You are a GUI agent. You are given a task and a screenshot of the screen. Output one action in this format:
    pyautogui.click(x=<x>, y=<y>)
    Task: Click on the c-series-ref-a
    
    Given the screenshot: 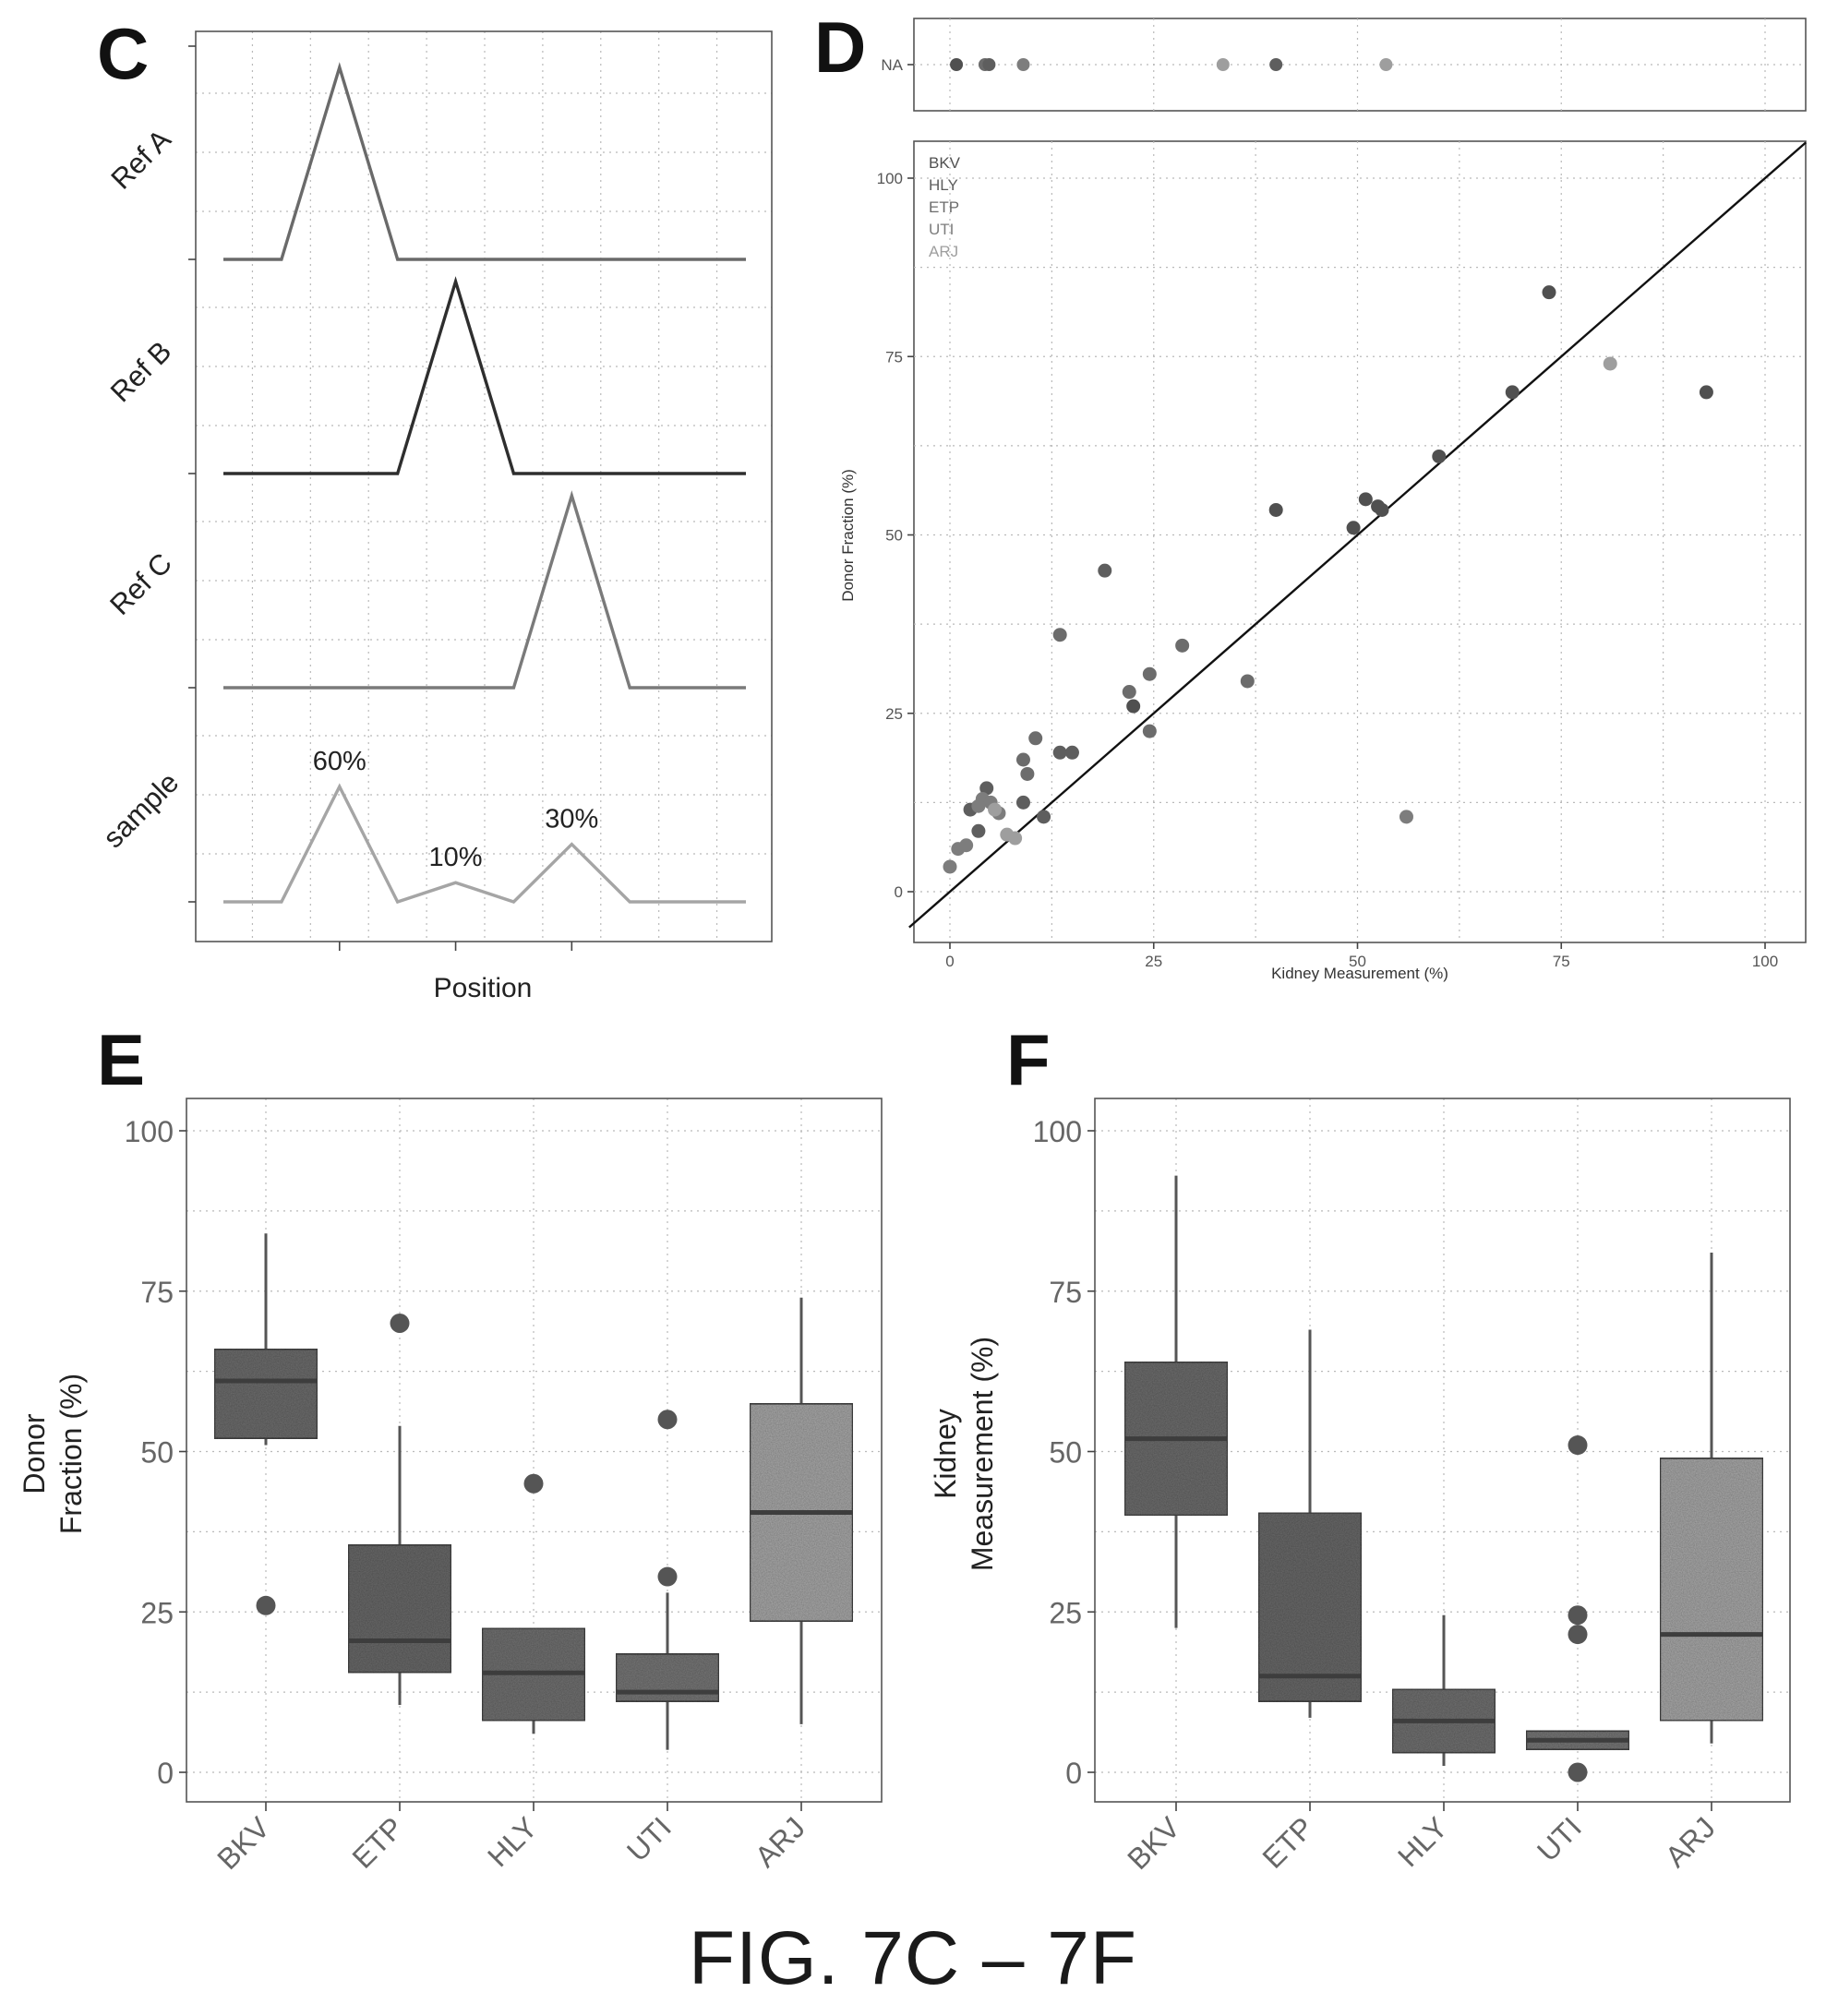 What is the action you would take?
    pyautogui.click(x=484, y=161)
    